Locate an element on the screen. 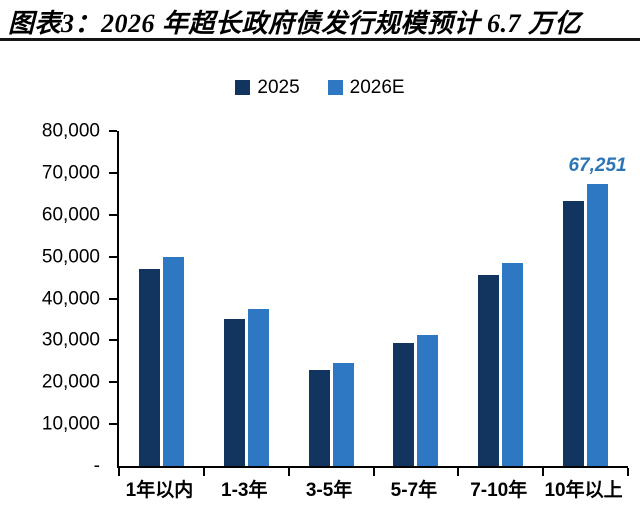 Image resolution: width=640 pixels, height=517 pixels. y-tick-label: 70,000 is located at coordinates (70, 173).